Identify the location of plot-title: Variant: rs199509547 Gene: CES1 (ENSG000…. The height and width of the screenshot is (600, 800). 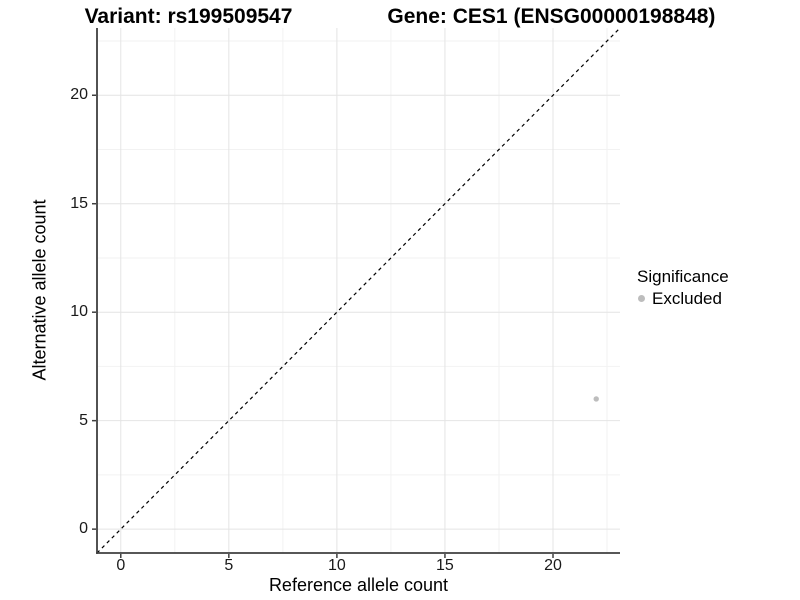
(400, 17).